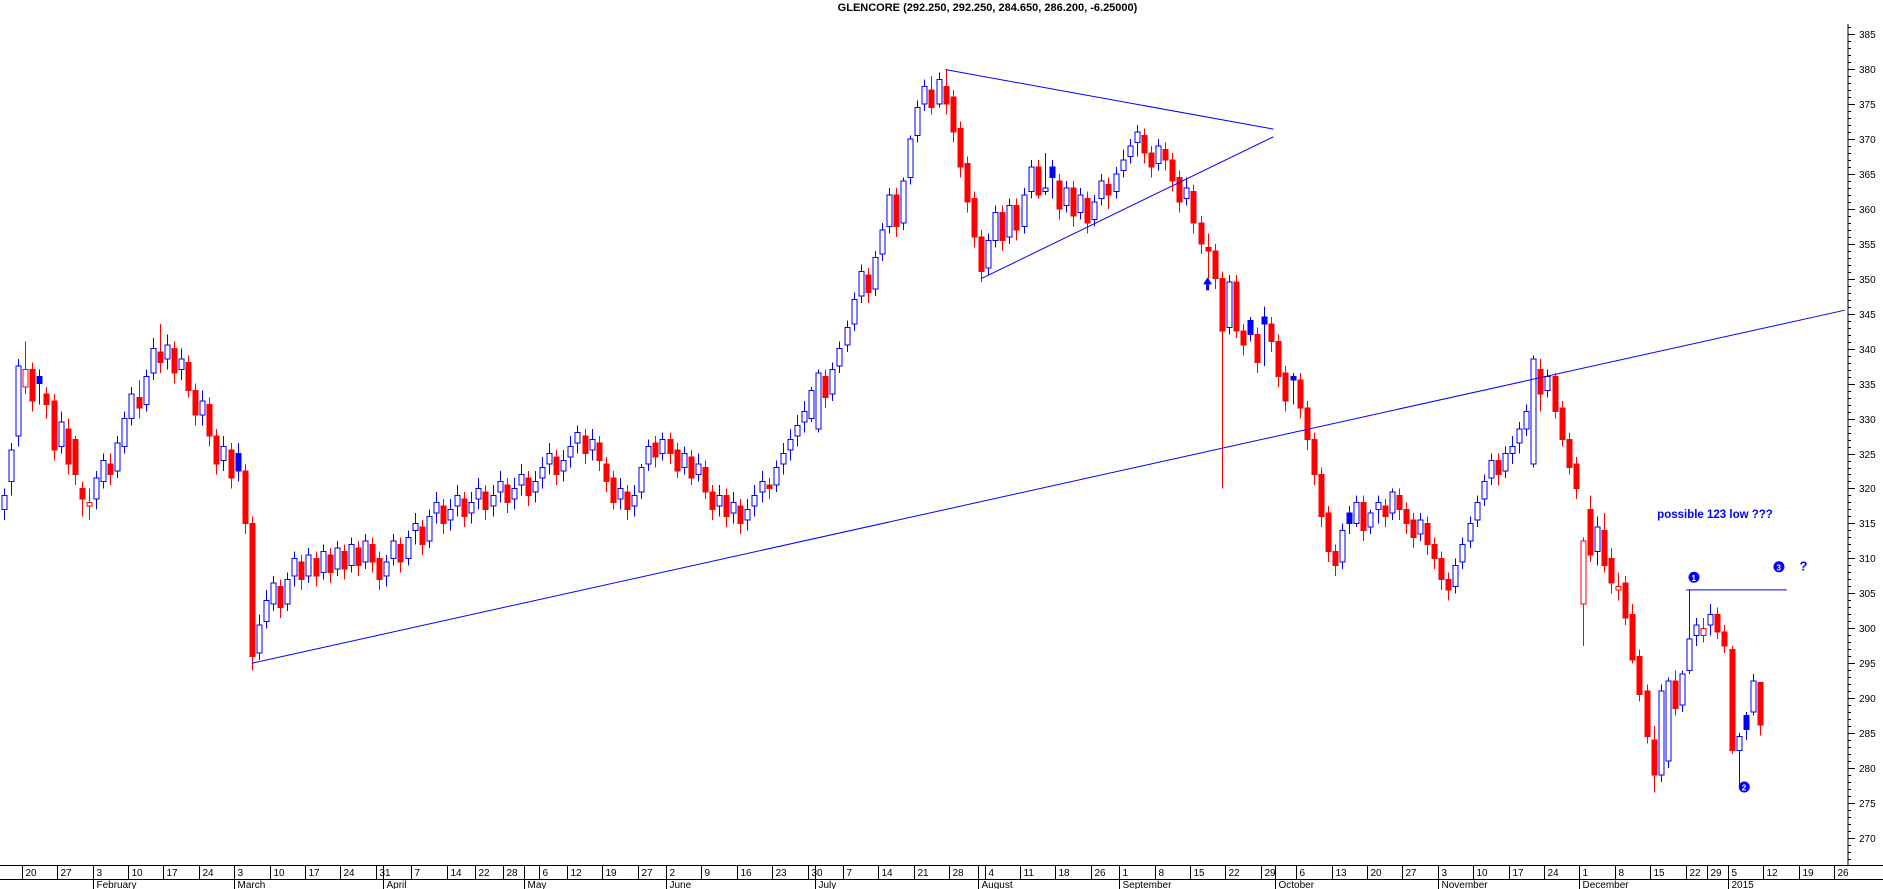 The width and height of the screenshot is (1883, 889). What do you see at coordinates (1867, 559) in the screenshot?
I see `price-label: 310` at bounding box center [1867, 559].